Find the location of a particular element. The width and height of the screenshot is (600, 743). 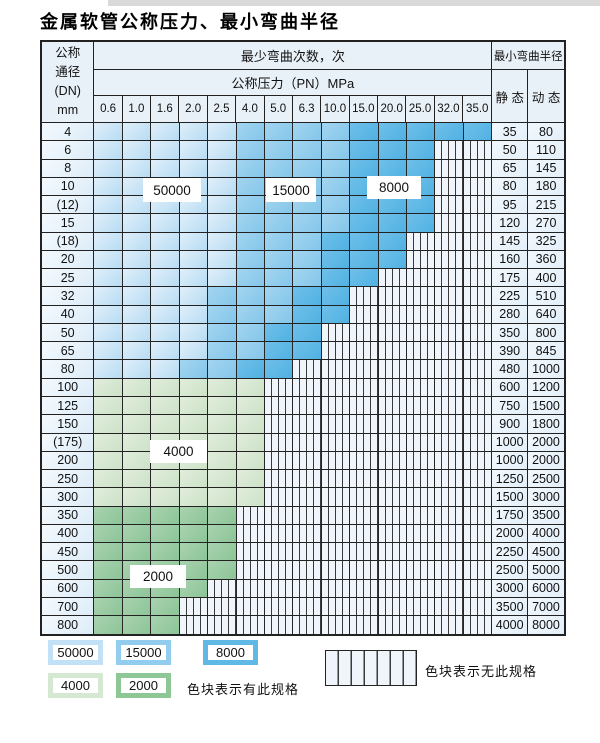

dn-cell: 200 is located at coordinates (68, 460).